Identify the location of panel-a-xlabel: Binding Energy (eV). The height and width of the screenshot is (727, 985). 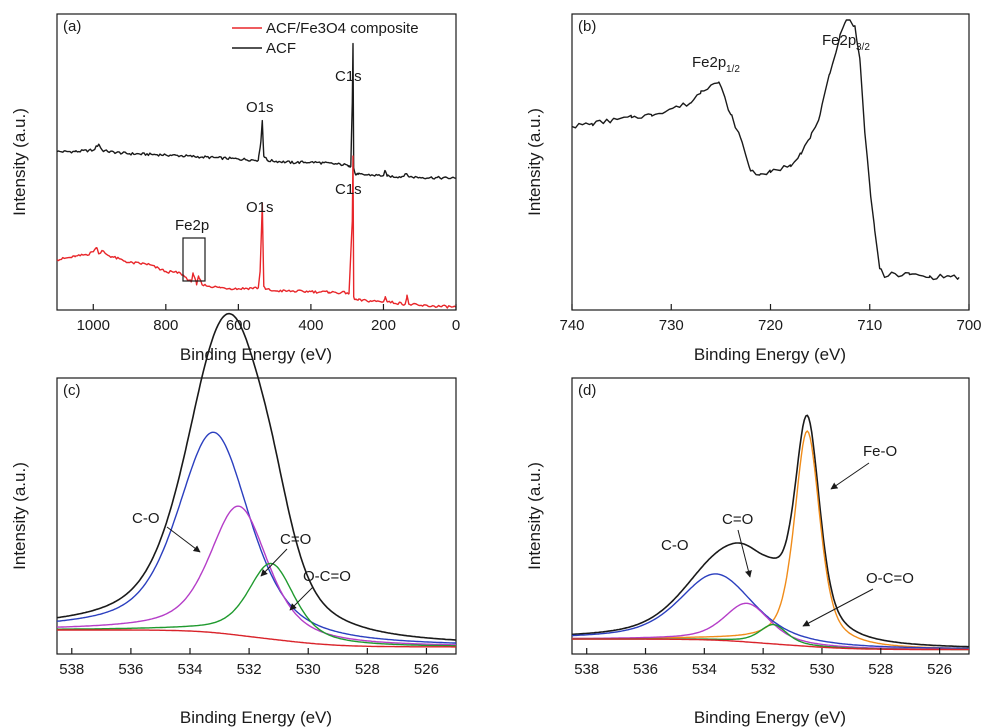
(256, 354).